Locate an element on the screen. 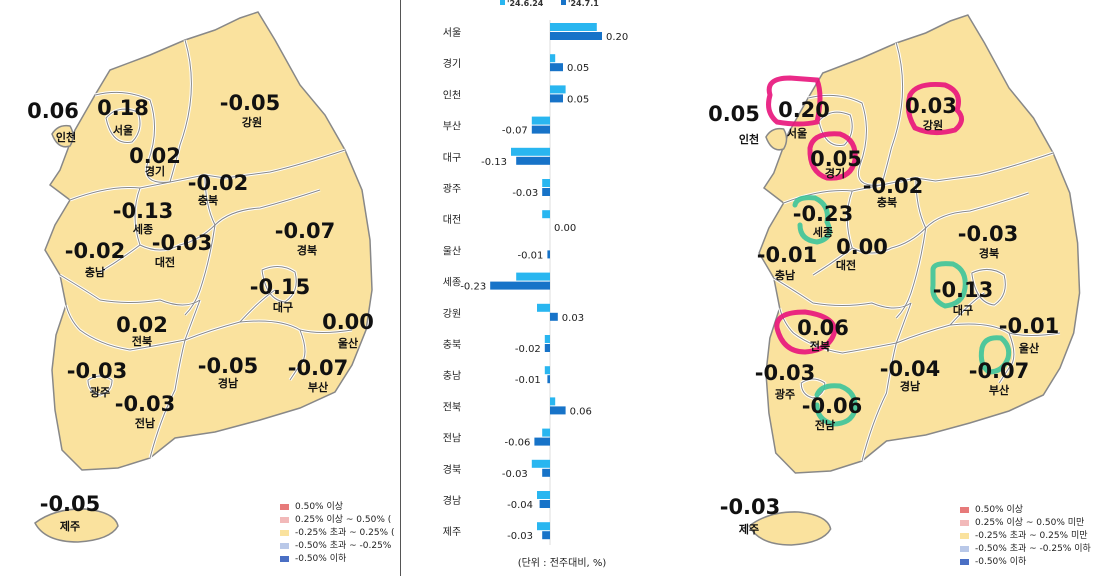 The image size is (1115, 580). bar-value-label: -0.04 is located at coordinates (520, 505).